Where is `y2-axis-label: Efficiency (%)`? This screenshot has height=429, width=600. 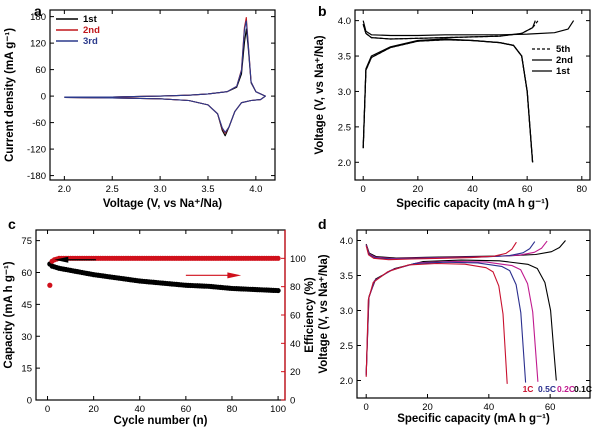 y2-axis-label: Efficiency (%) is located at coordinates (310, 315).